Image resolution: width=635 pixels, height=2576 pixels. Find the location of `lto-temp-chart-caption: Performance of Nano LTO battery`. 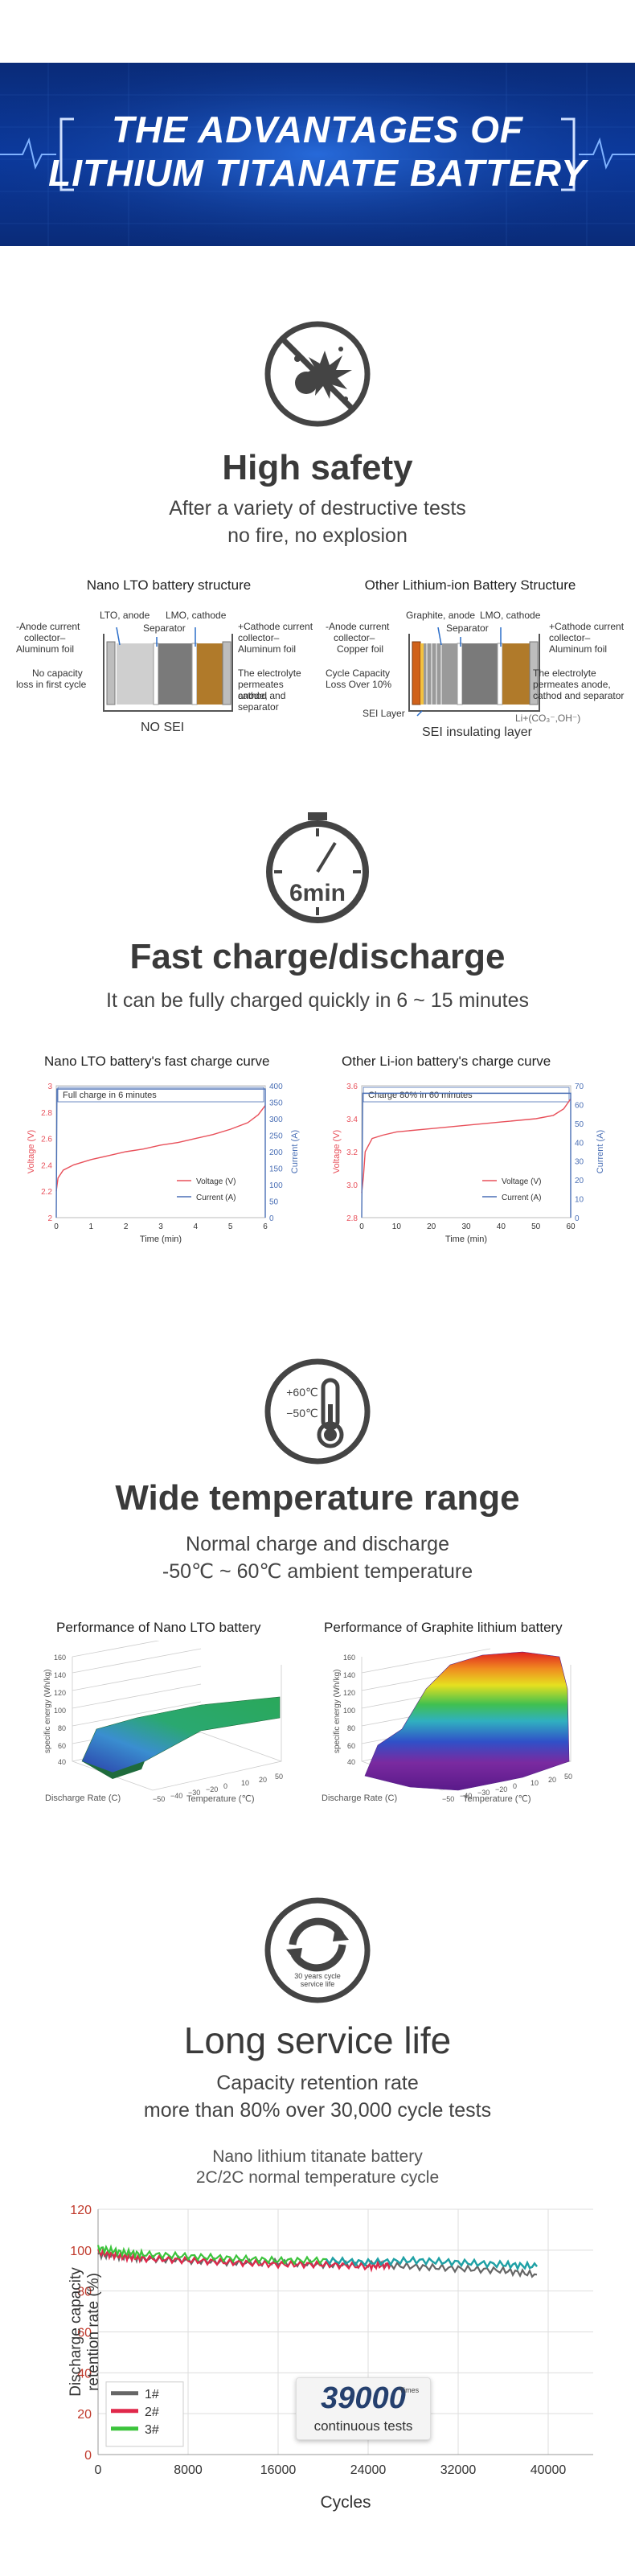

lto-temp-chart-caption: Performance of Nano LTO battery is located at coordinates (158, 1627).